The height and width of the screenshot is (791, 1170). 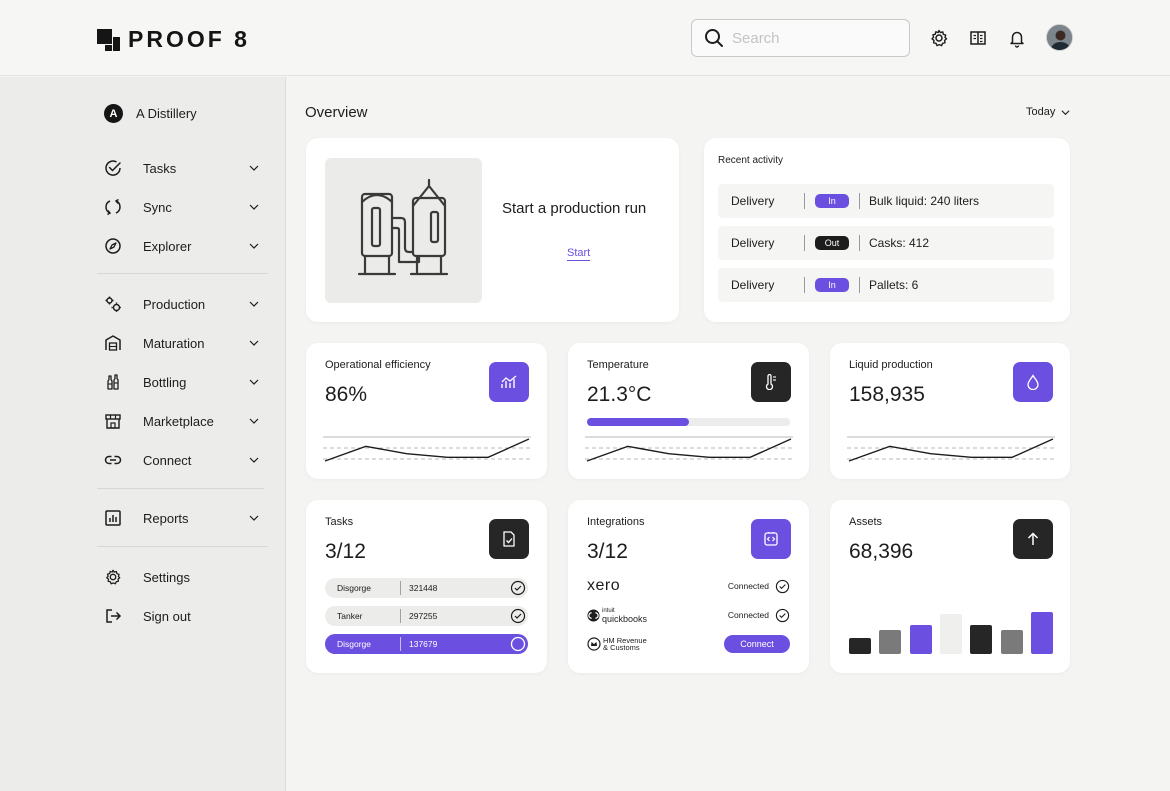 I want to click on org-switcher: A A Distillery, so click(x=150, y=113).